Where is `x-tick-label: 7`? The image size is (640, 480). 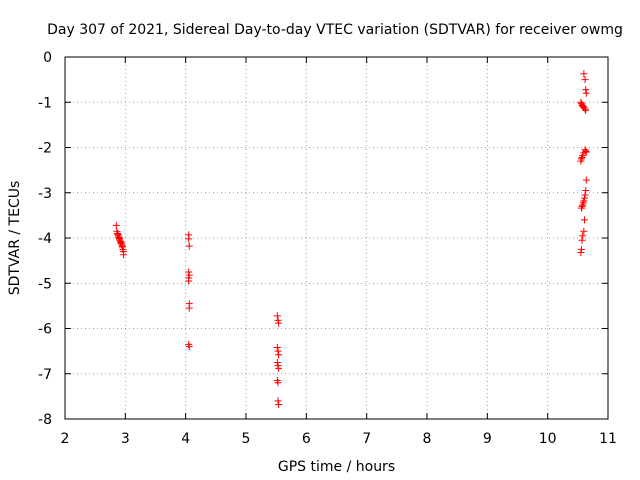 x-tick-label: 7 is located at coordinates (366, 439).